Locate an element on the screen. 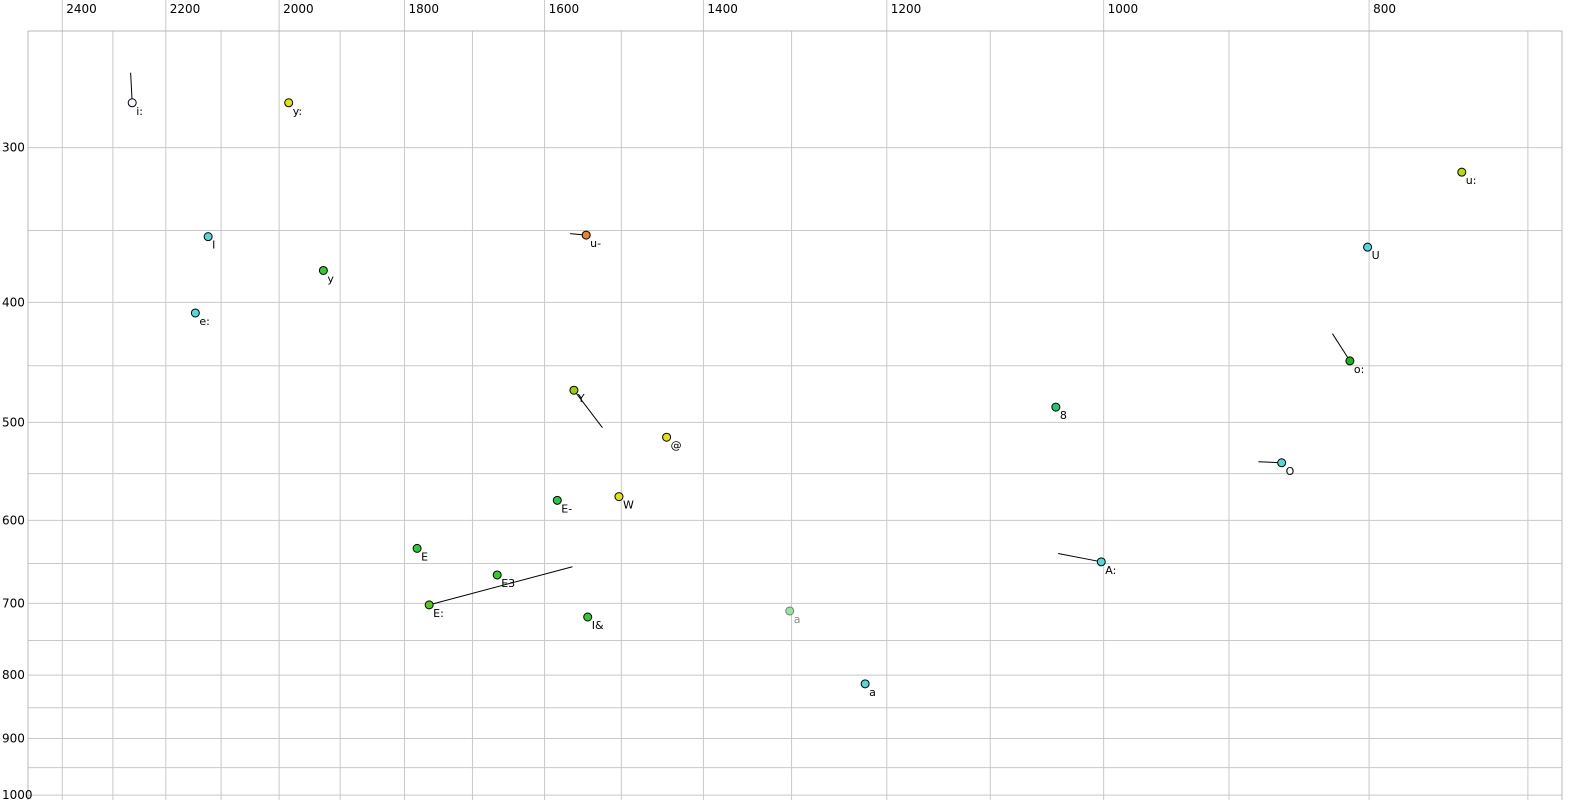 Image resolution: width=1580 pixels, height=800 pixels. vowel-point-label: 8 is located at coordinates (1063, 415).